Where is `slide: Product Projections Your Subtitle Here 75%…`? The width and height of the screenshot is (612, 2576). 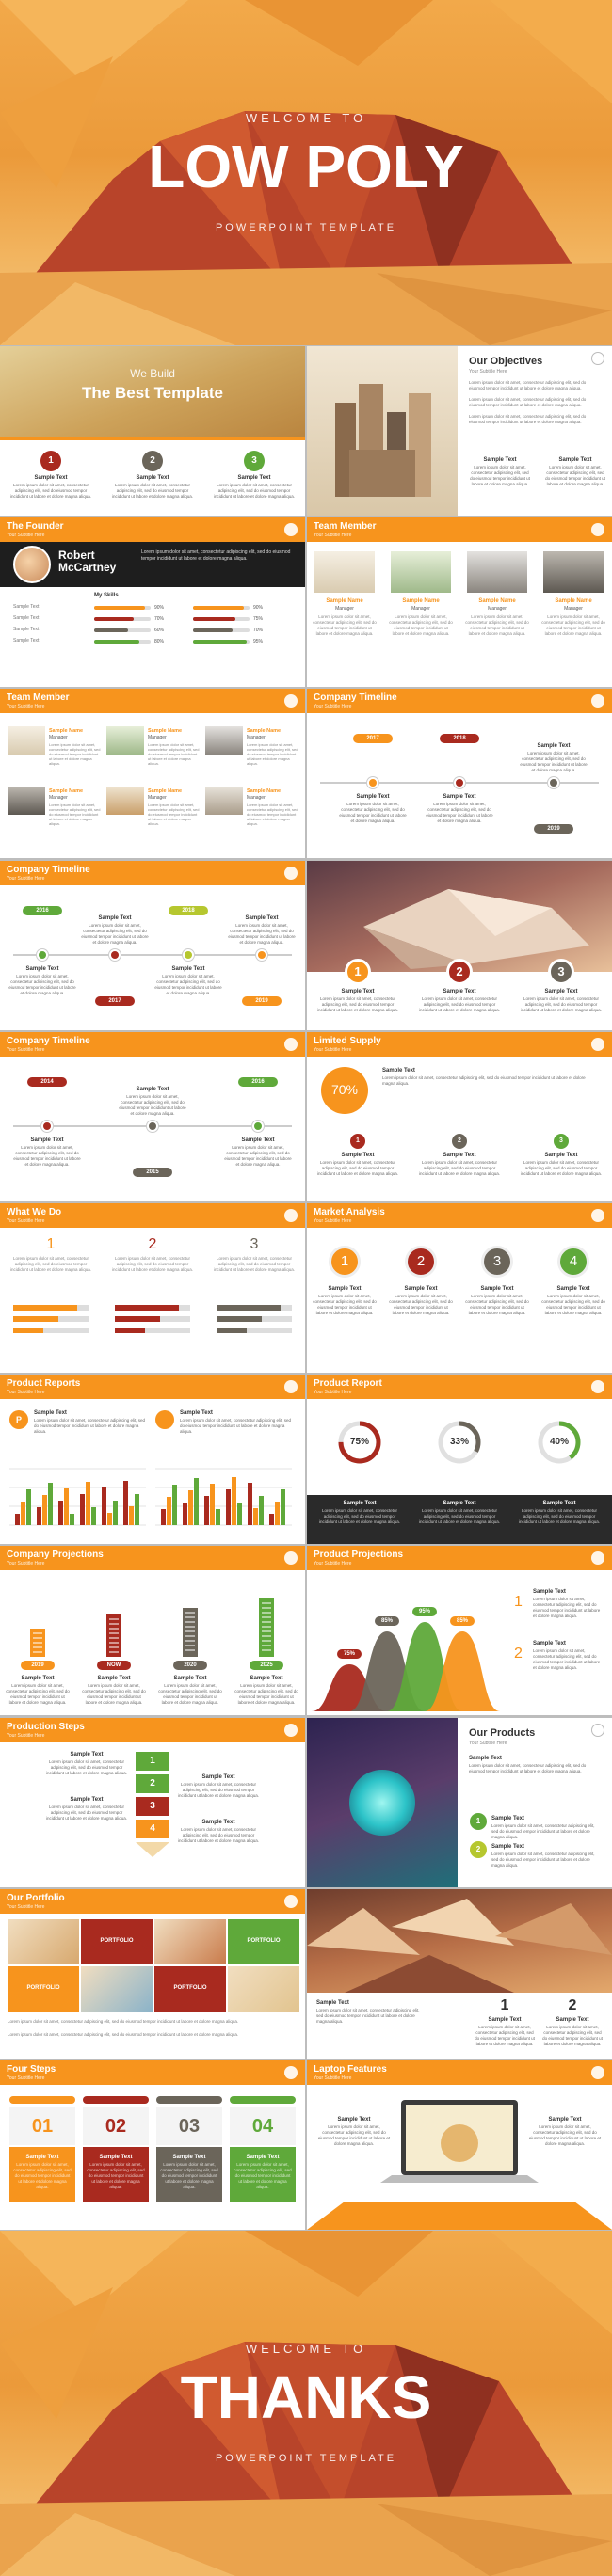
slide: Product Projections Your Subtitle Here 75%… is located at coordinates (459, 1631).